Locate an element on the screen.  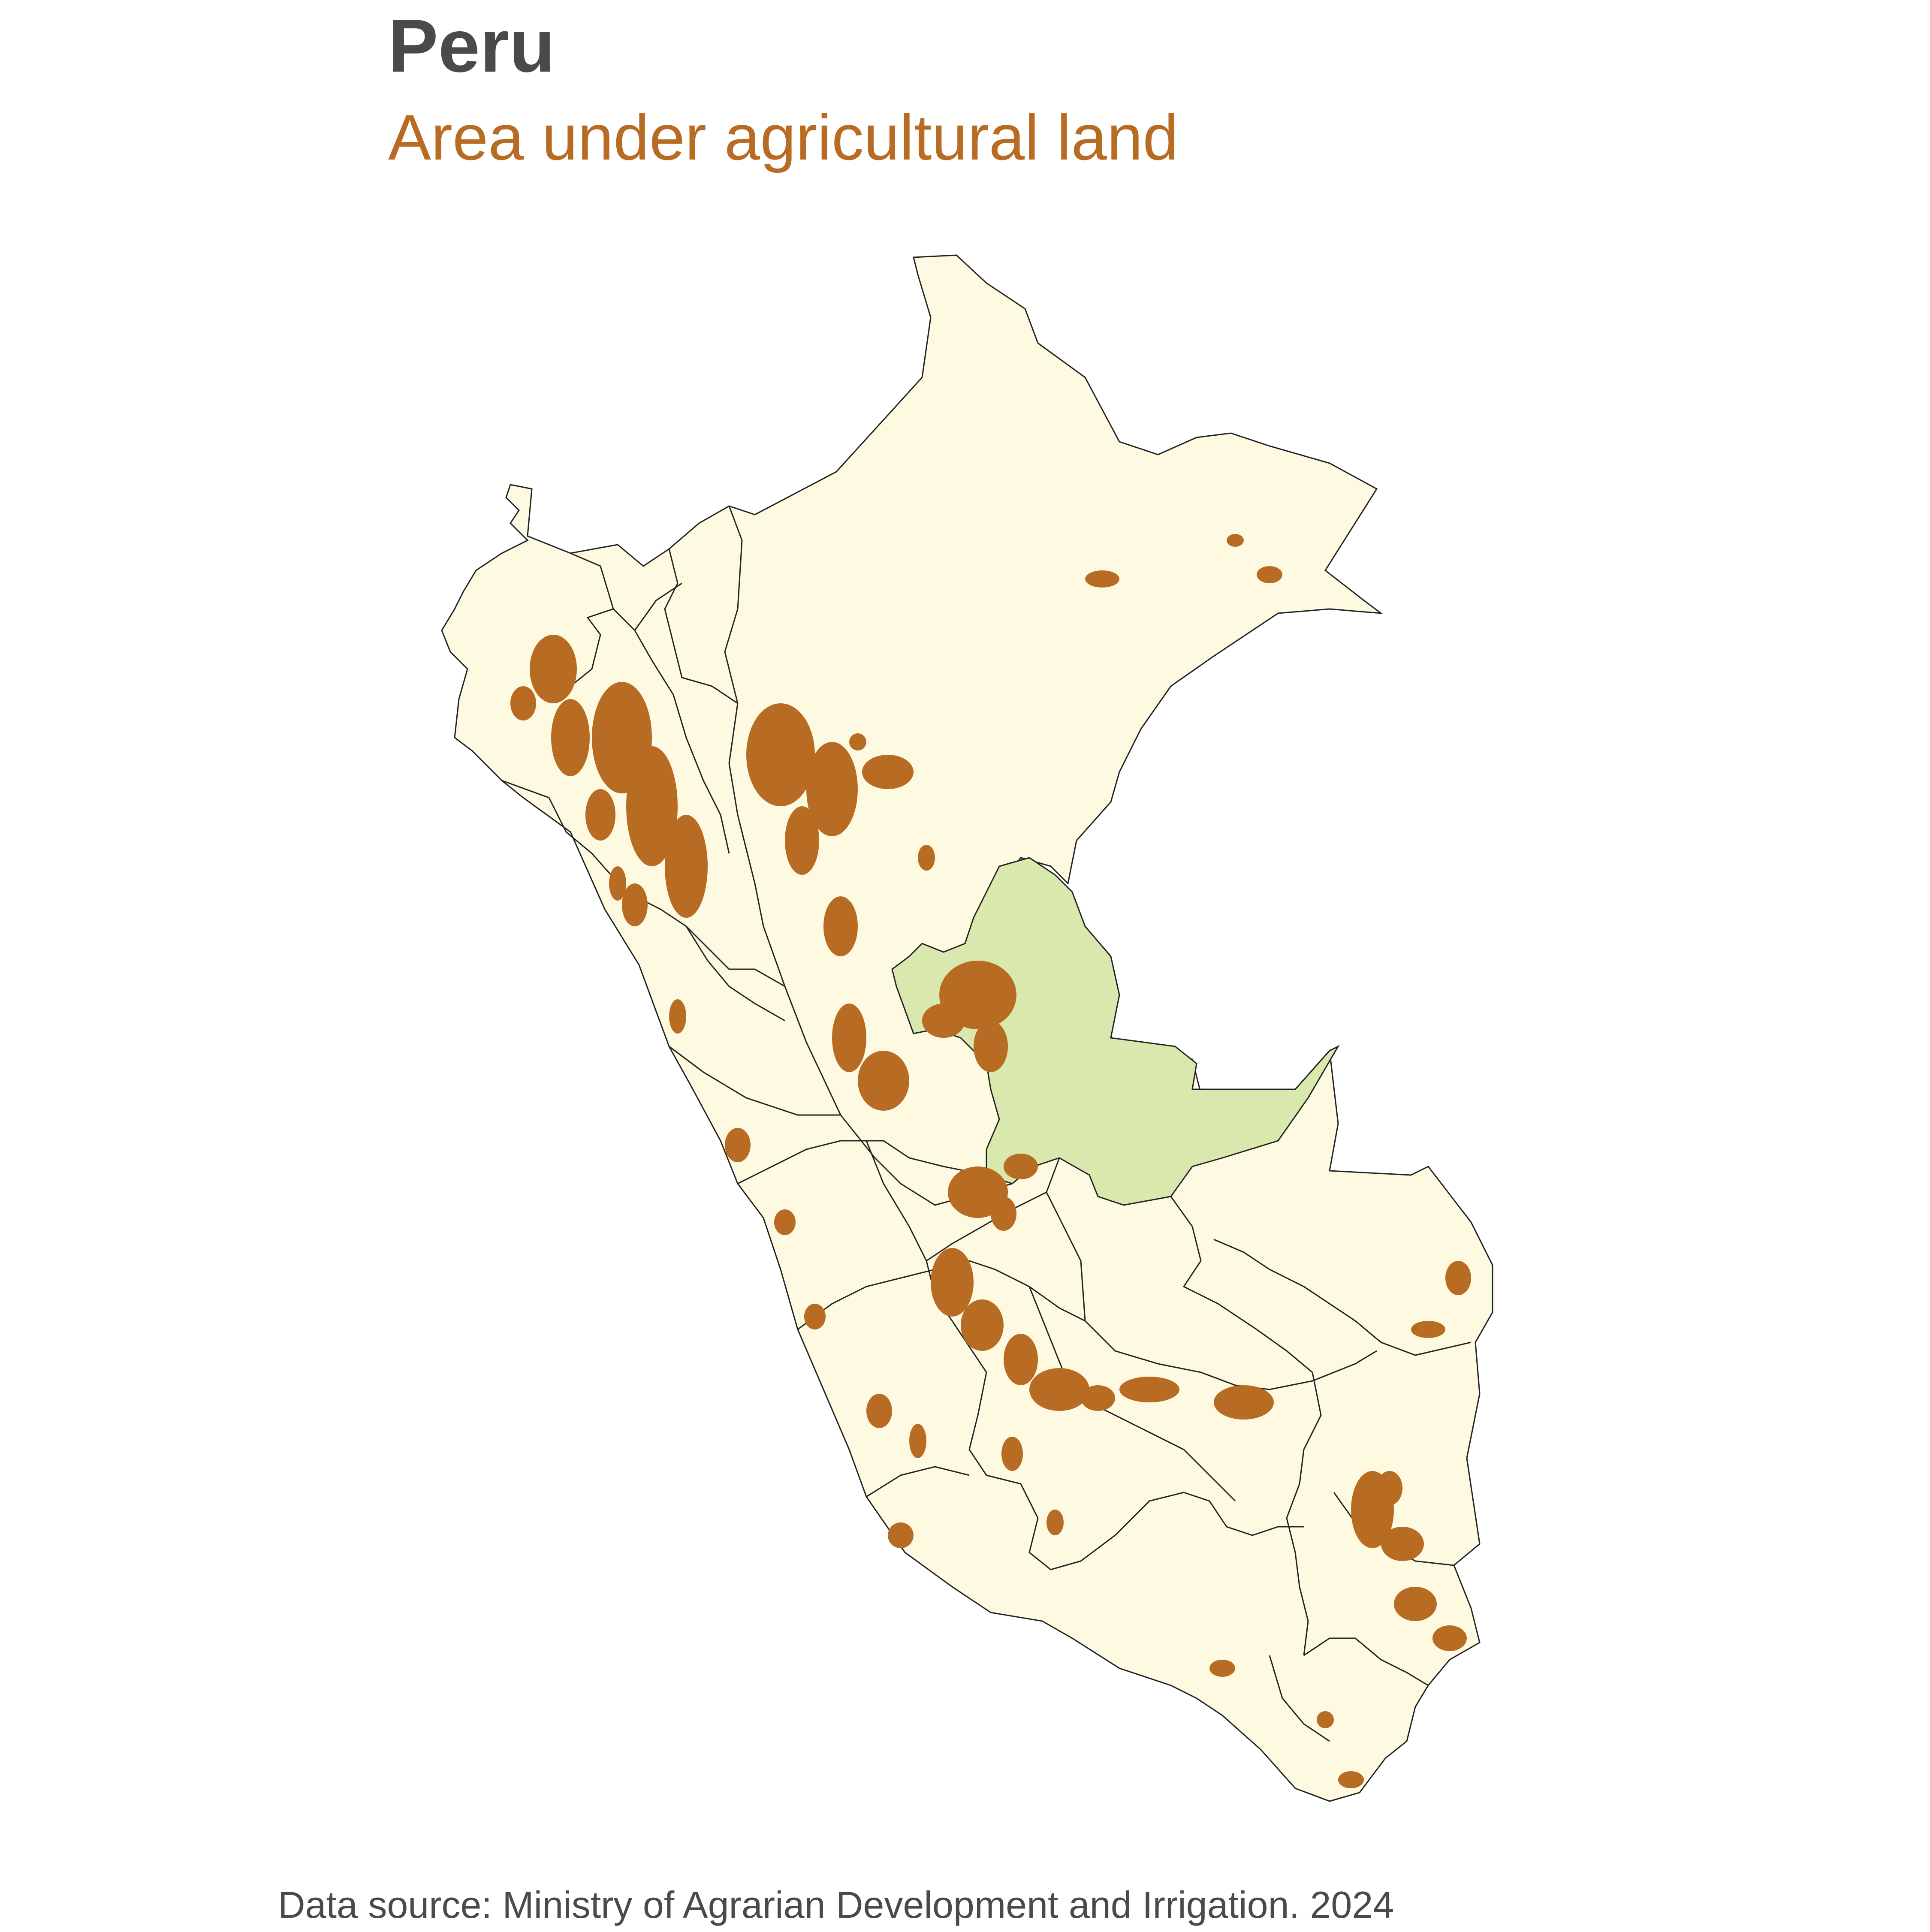
map-subtitle: Area under agricultural land is located at coordinates (783, 137).